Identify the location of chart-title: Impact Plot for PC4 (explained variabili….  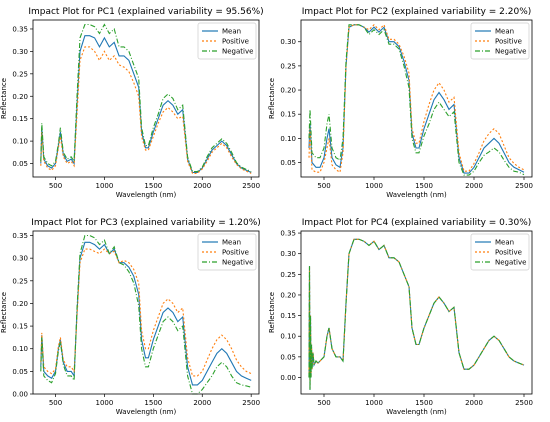
(417, 223).